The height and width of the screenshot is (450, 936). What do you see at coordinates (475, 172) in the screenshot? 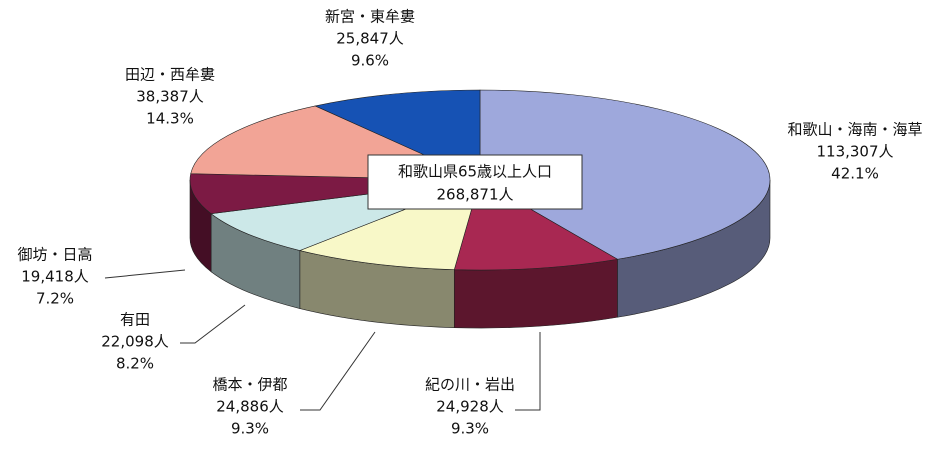
I see `center-title: 和歌山県65歳以上人口` at bounding box center [475, 172].